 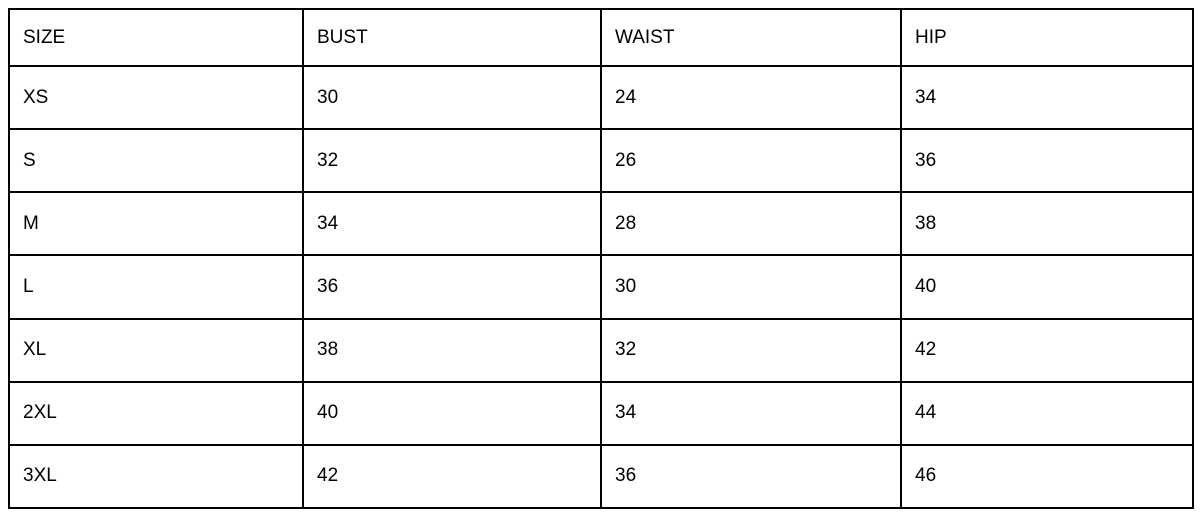 What do you see at coordinates (1047, 287) in the screenshot?
I see `cell-hip: 40` at bounding box center [1047, 287].